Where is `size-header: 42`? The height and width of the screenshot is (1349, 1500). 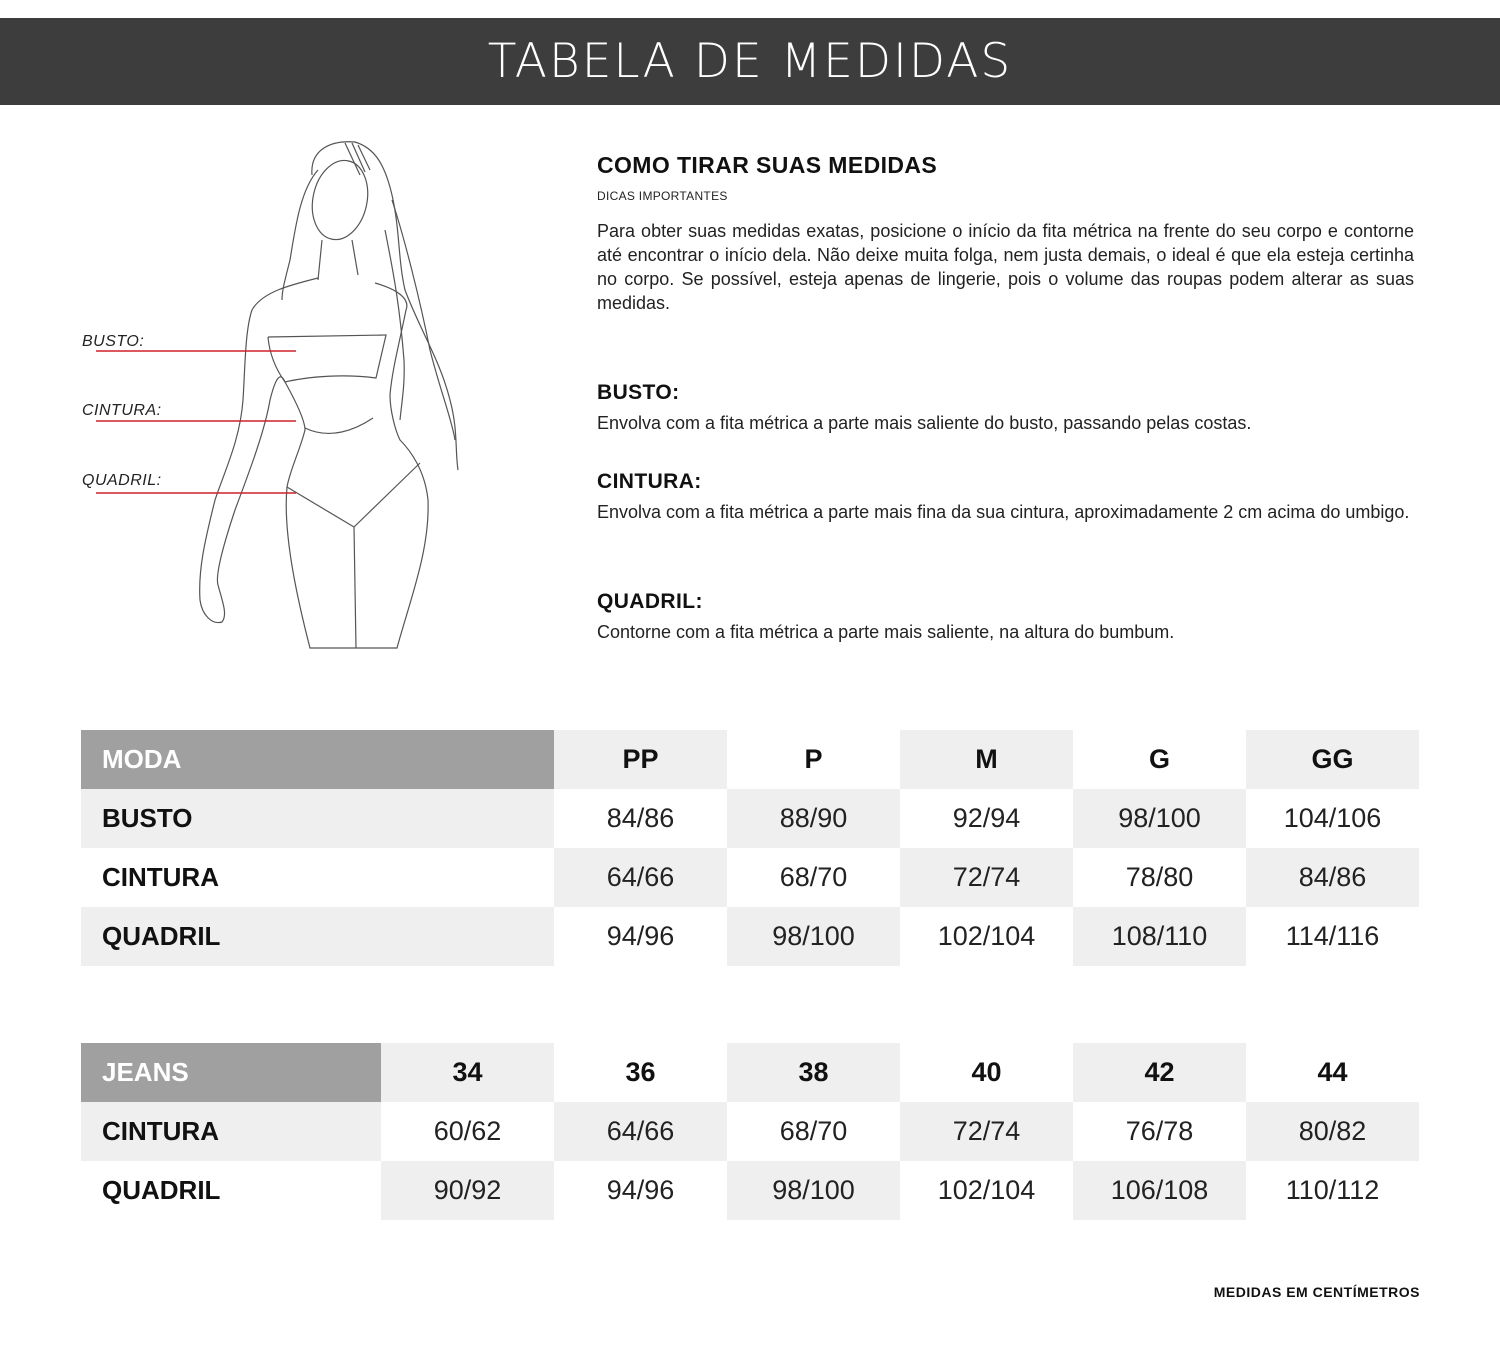 size-header: 42 is located at coordinates (1159, 1072).